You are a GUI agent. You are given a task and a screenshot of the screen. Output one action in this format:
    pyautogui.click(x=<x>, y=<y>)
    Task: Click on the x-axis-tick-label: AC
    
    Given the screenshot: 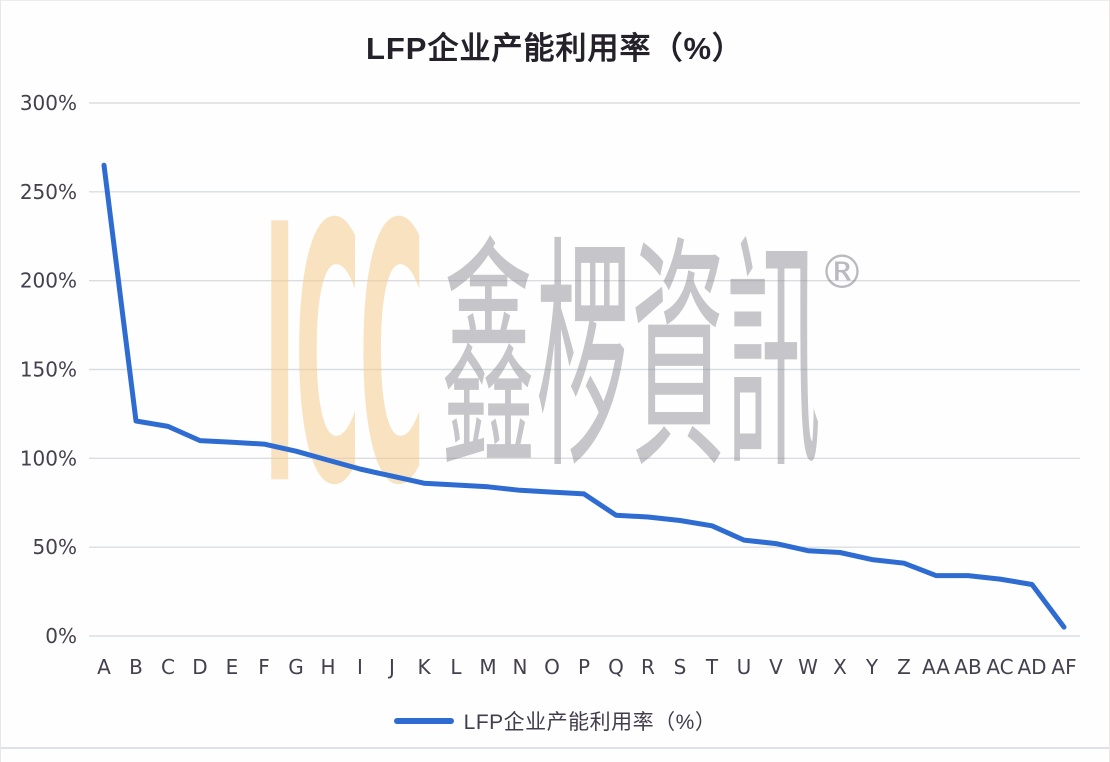 What is the action you would take?
    pyautogui.click(x=999, y=667)
    